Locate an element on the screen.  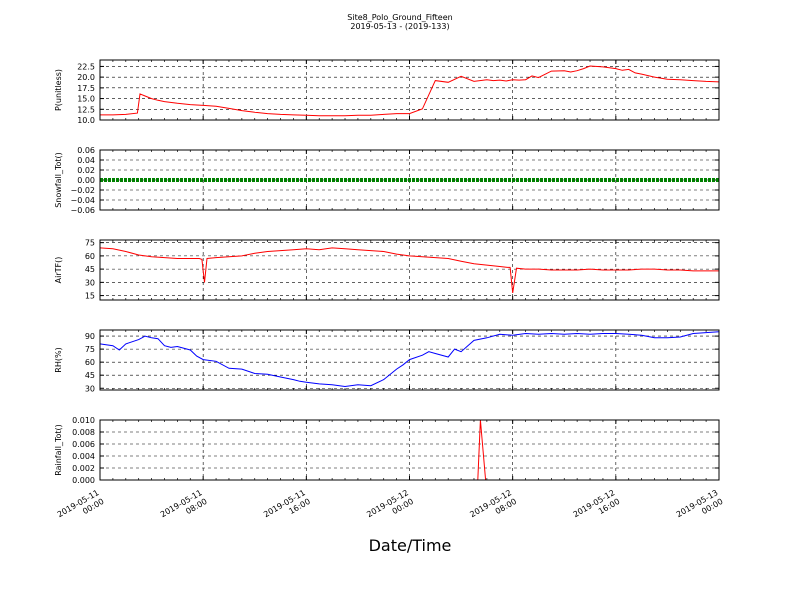
y-tick-label: 0.04 is located at coordinates (86, 160).